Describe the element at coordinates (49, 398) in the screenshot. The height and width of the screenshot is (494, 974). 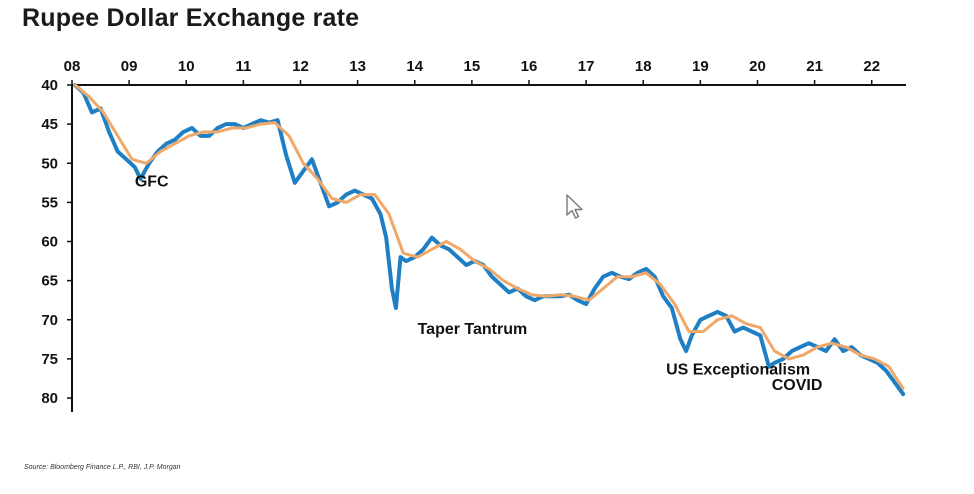
I see `y-tick-label: 80` at that location.